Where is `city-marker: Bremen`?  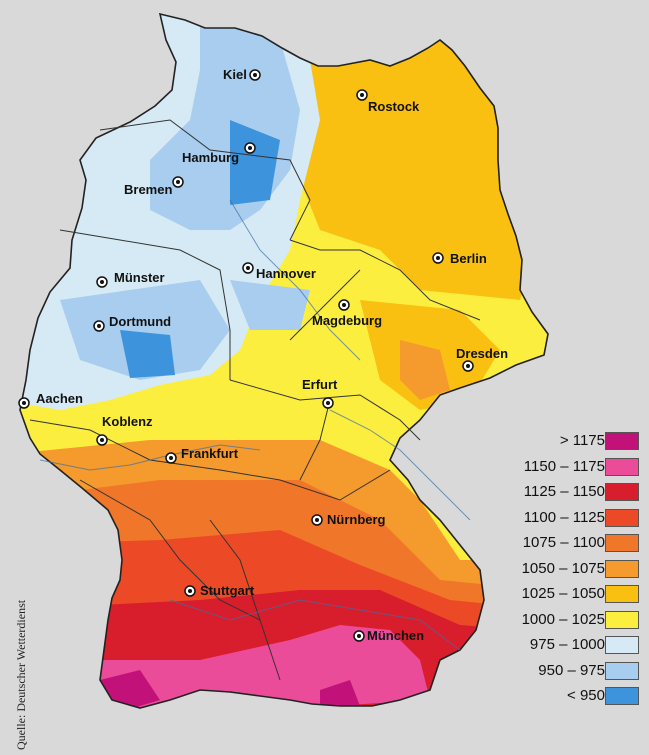
city-marker: Bremen is located at coordinates (154, 186).